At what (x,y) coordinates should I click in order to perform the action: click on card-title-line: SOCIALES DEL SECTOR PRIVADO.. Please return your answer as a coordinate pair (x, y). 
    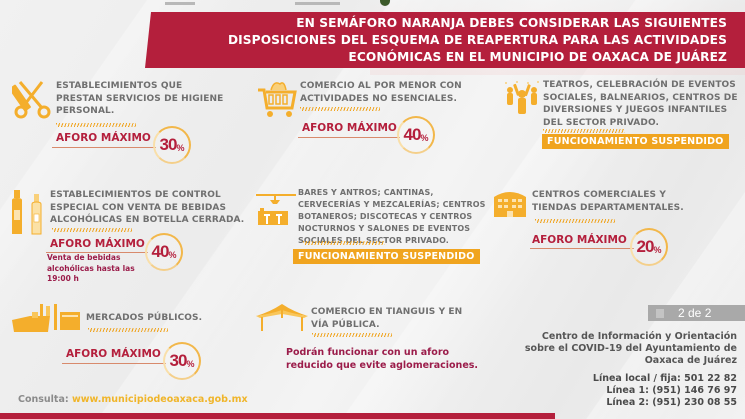
    Looking at the image, I should click on (373, 240).